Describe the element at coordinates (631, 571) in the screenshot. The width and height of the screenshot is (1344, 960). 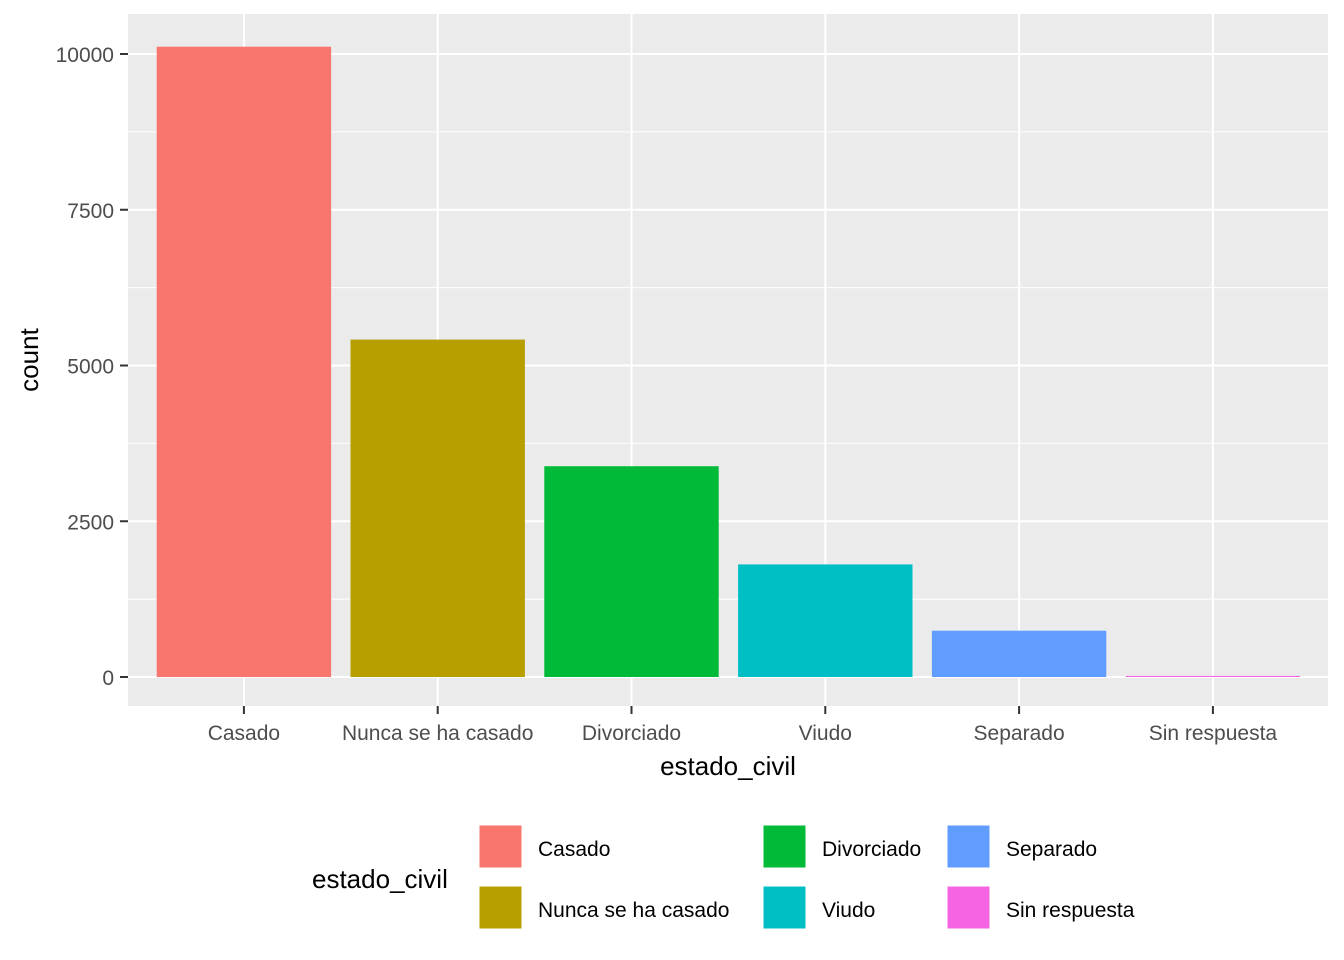
I see `bar-divorciado` at that location.